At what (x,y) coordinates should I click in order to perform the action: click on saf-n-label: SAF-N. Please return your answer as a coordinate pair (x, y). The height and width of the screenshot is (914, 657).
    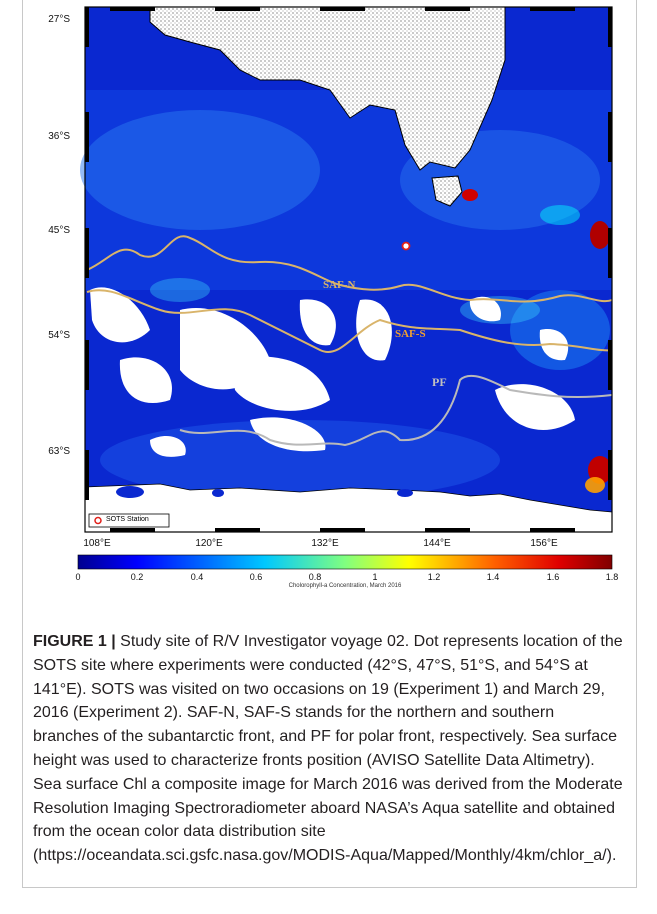
    Looking at the image, I should click on (339, 285).